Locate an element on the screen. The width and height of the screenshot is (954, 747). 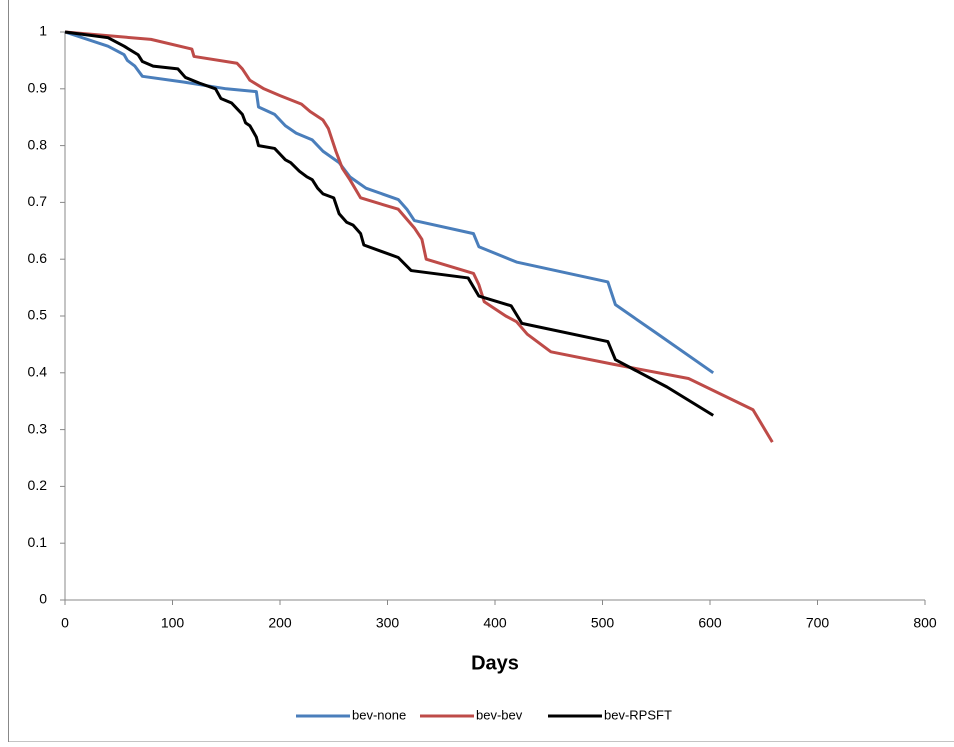
x-tick-label: 400 is located at coordinates (495, 623).